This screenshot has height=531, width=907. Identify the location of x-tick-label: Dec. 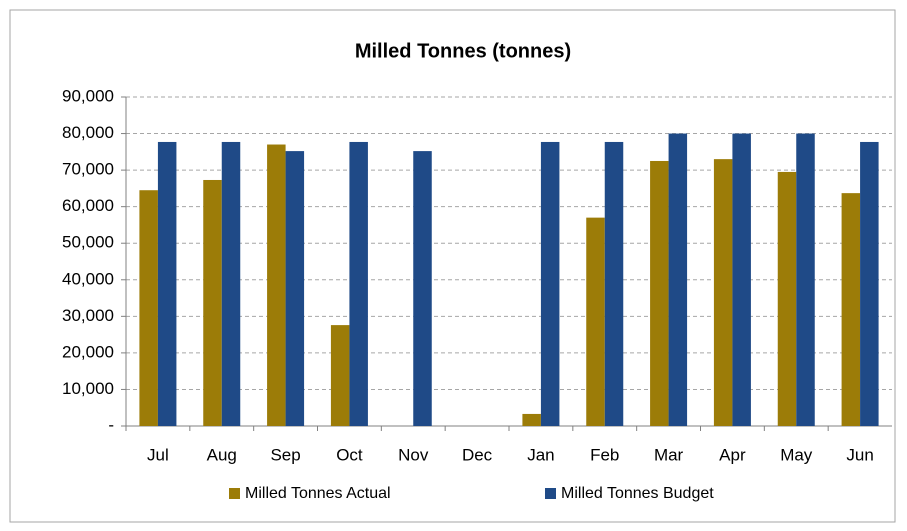
(477, 454).